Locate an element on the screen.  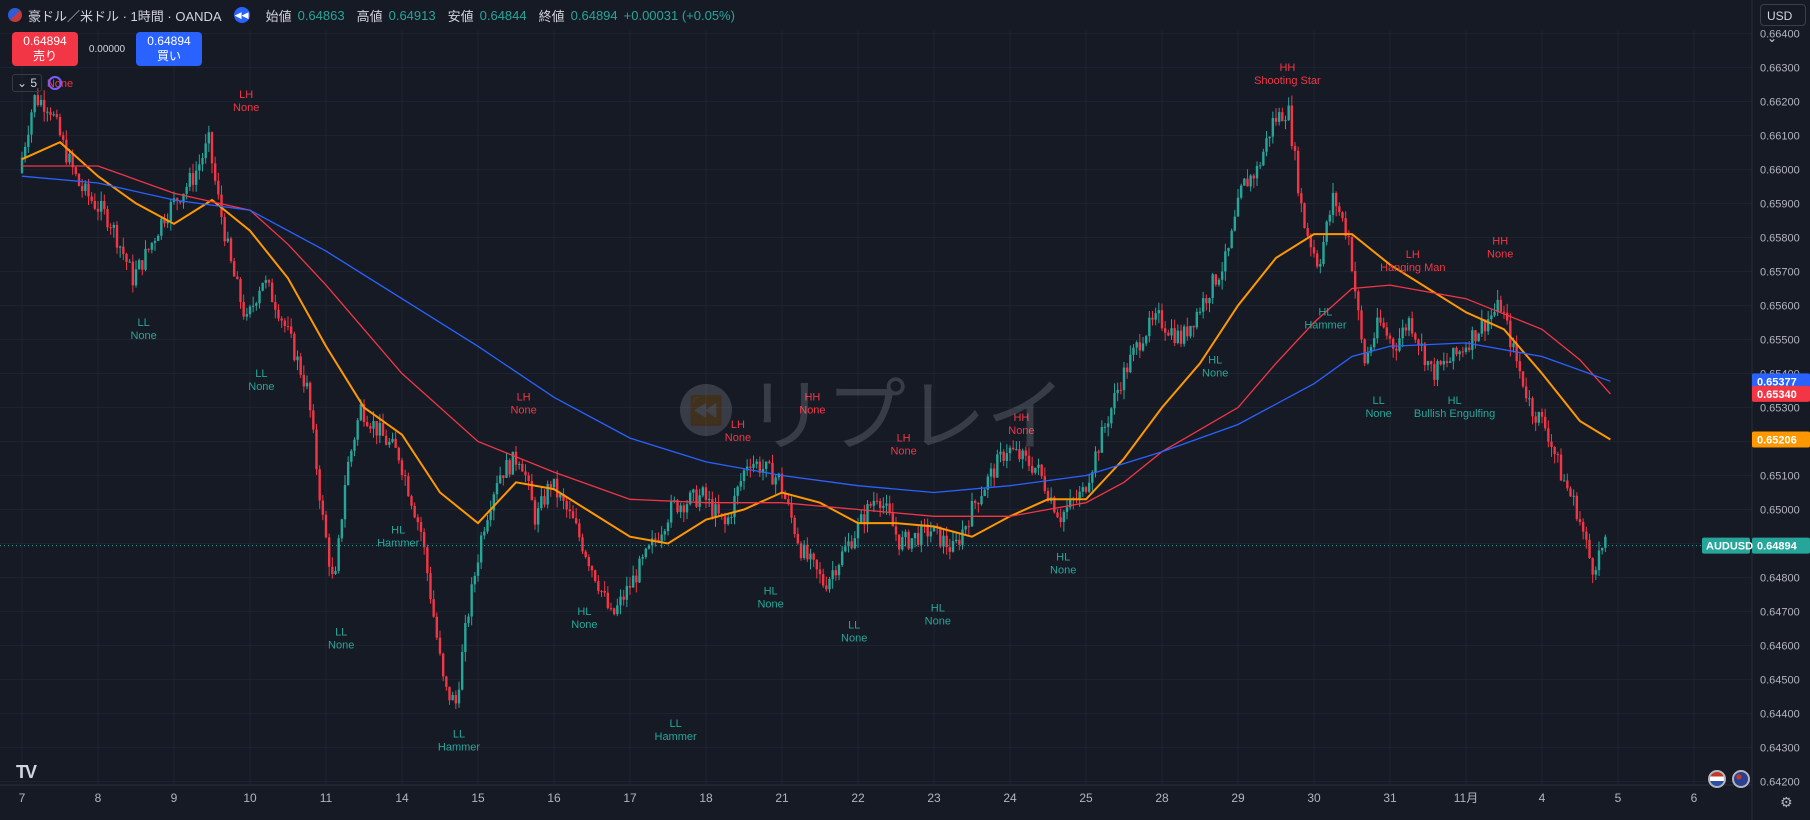
buy-button: 0.64894 買い is located at coordinates (169, 49).